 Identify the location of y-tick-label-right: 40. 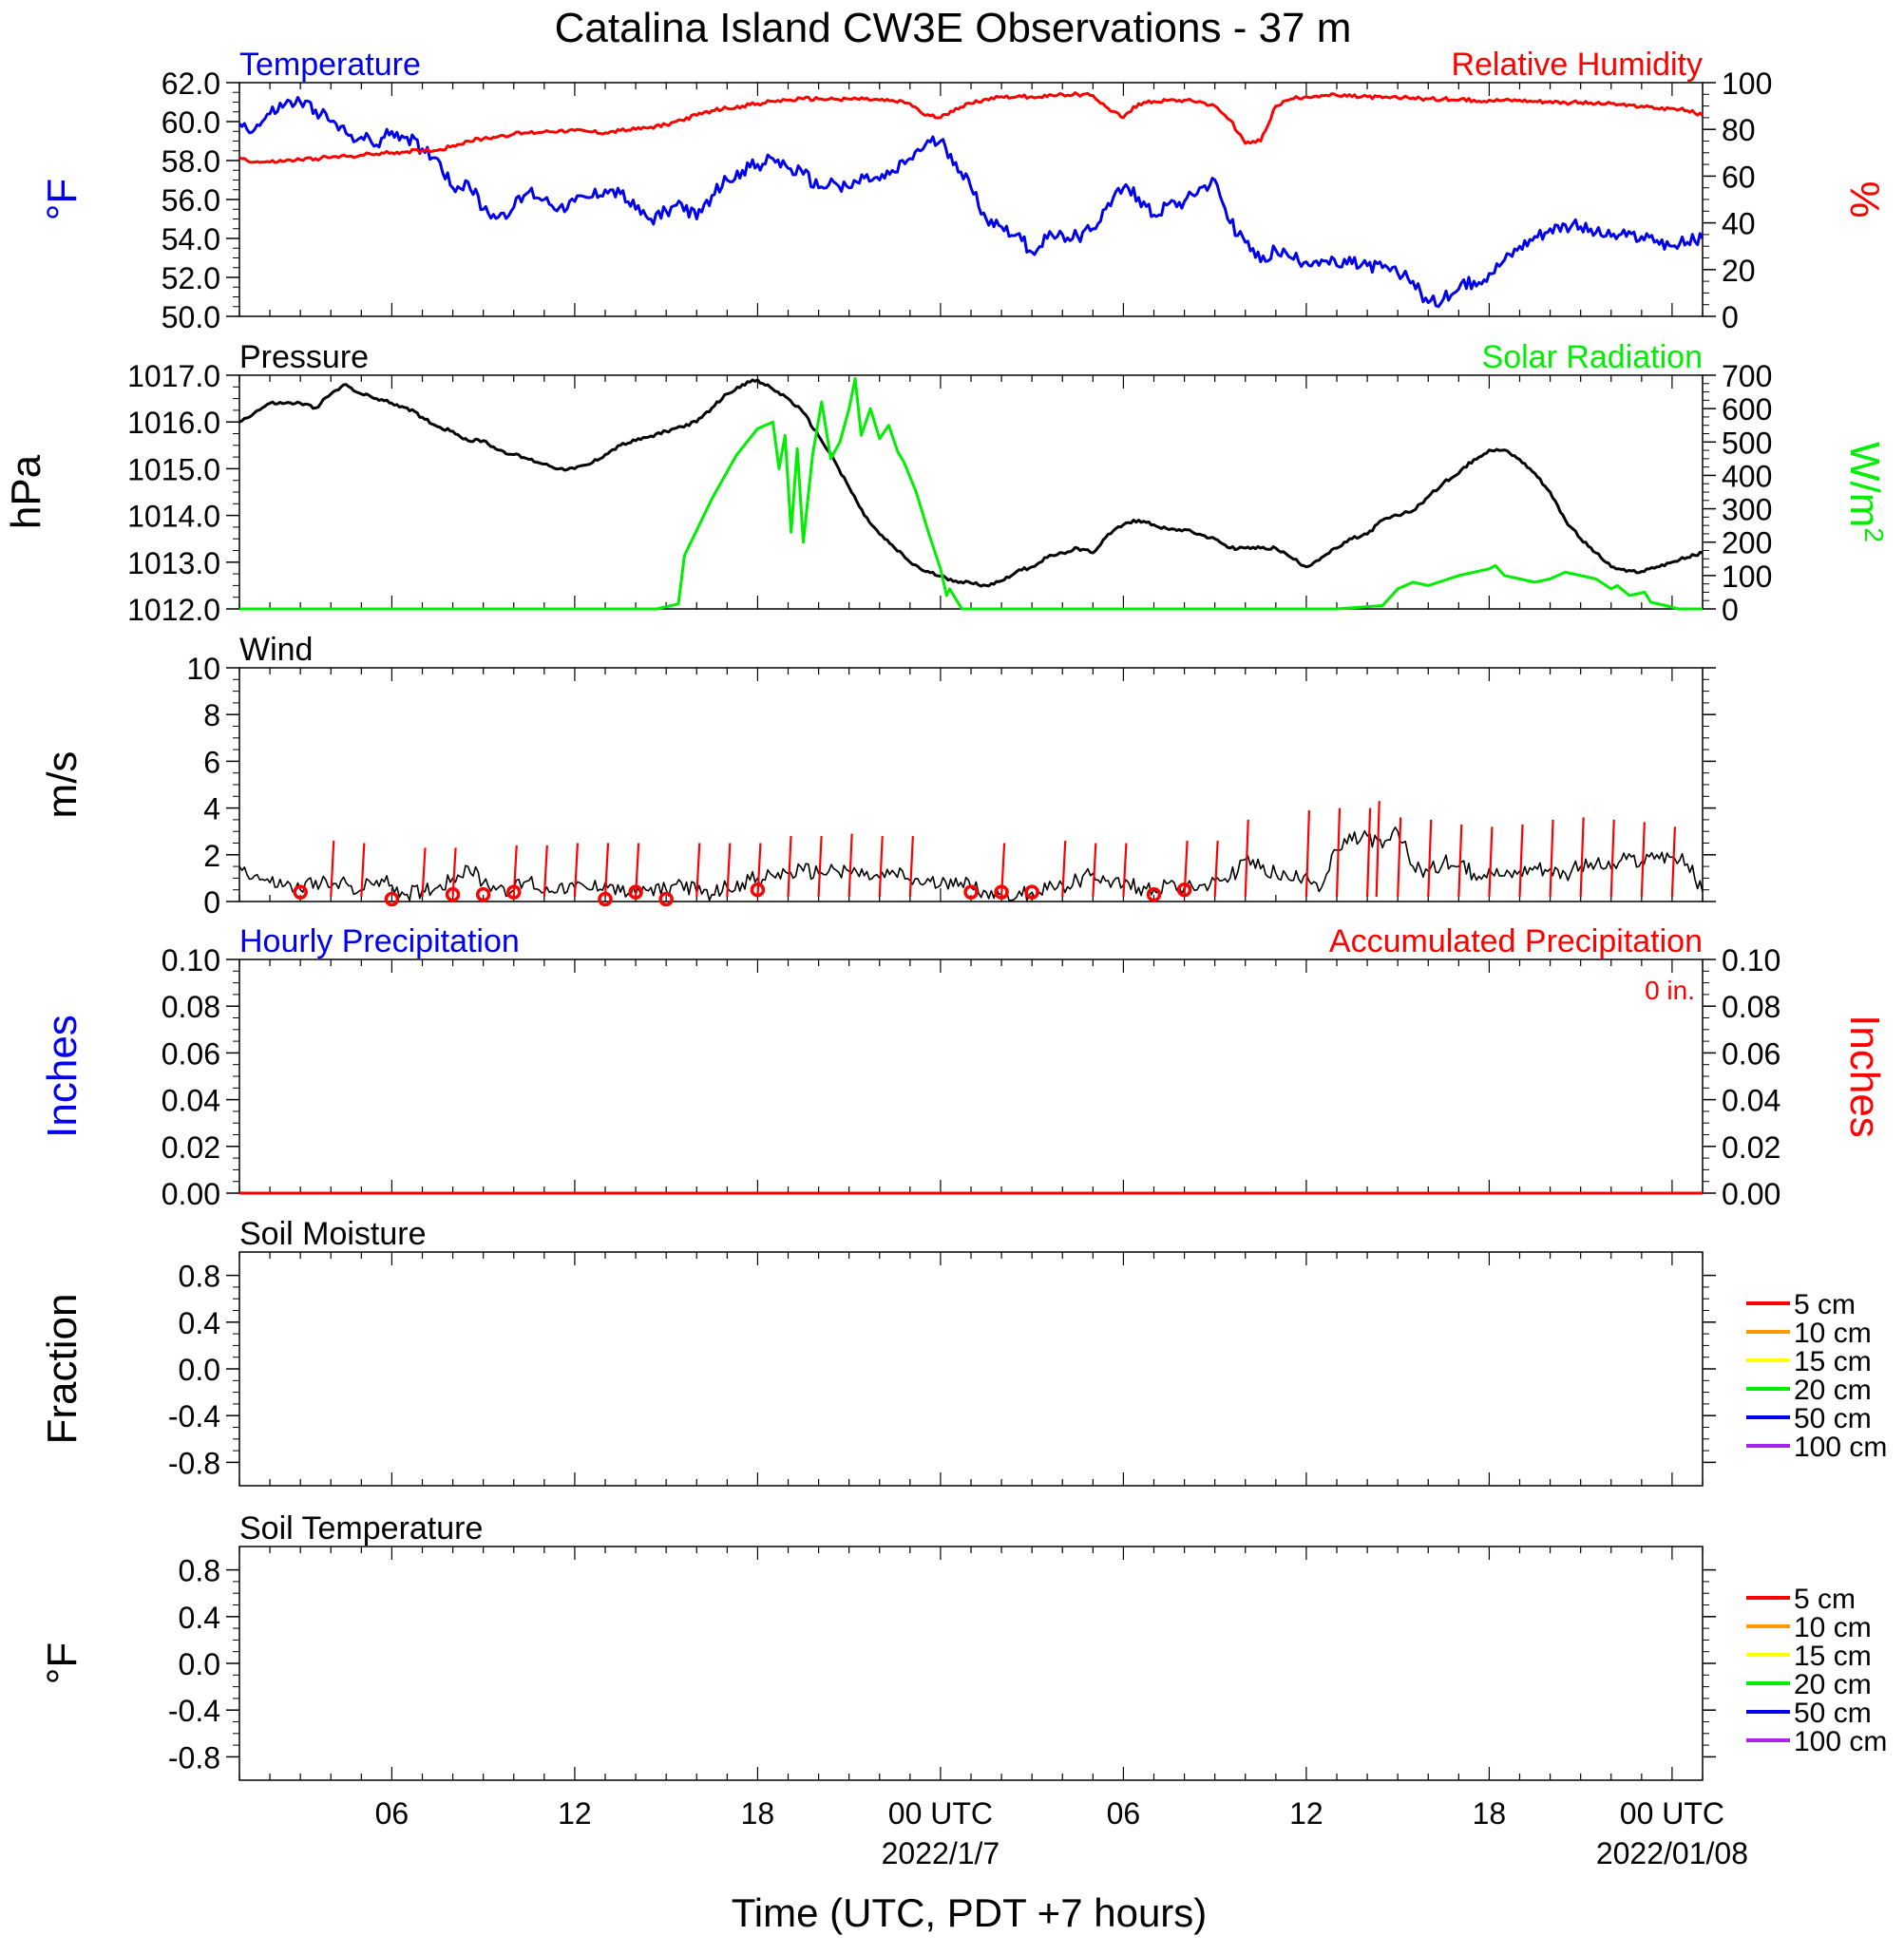
(1739, 224).